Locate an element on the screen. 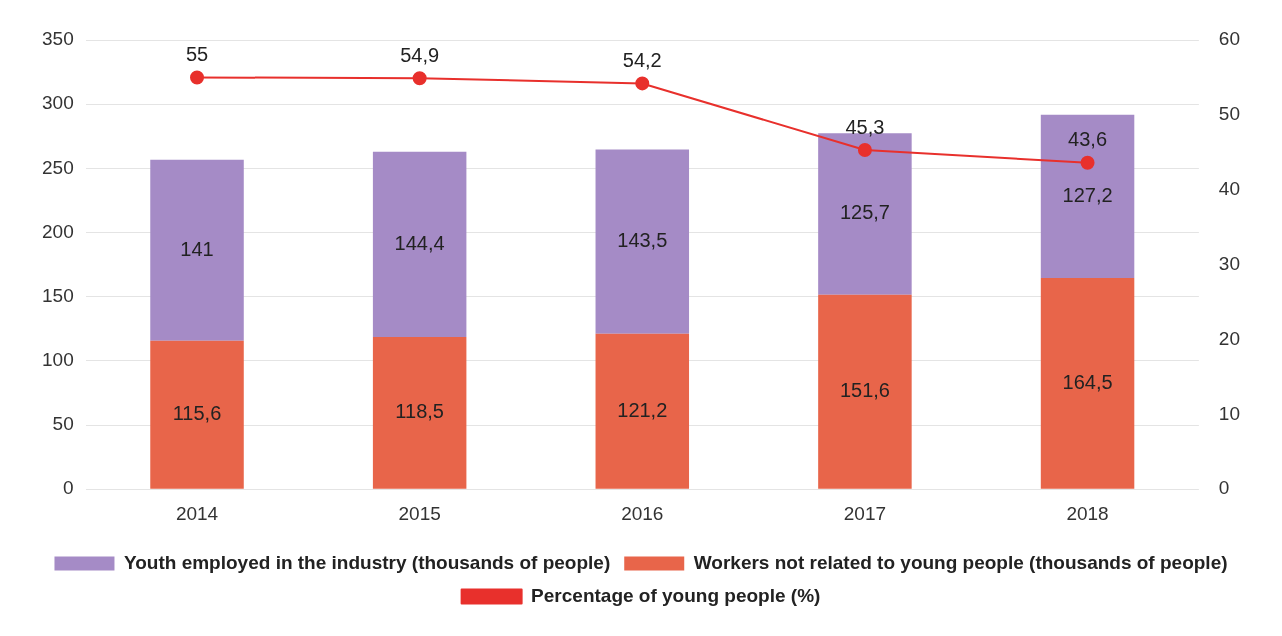 The width and height of the screenshot is (1282, 636). data-label: 125,7 is located at coordinates (864, 212).